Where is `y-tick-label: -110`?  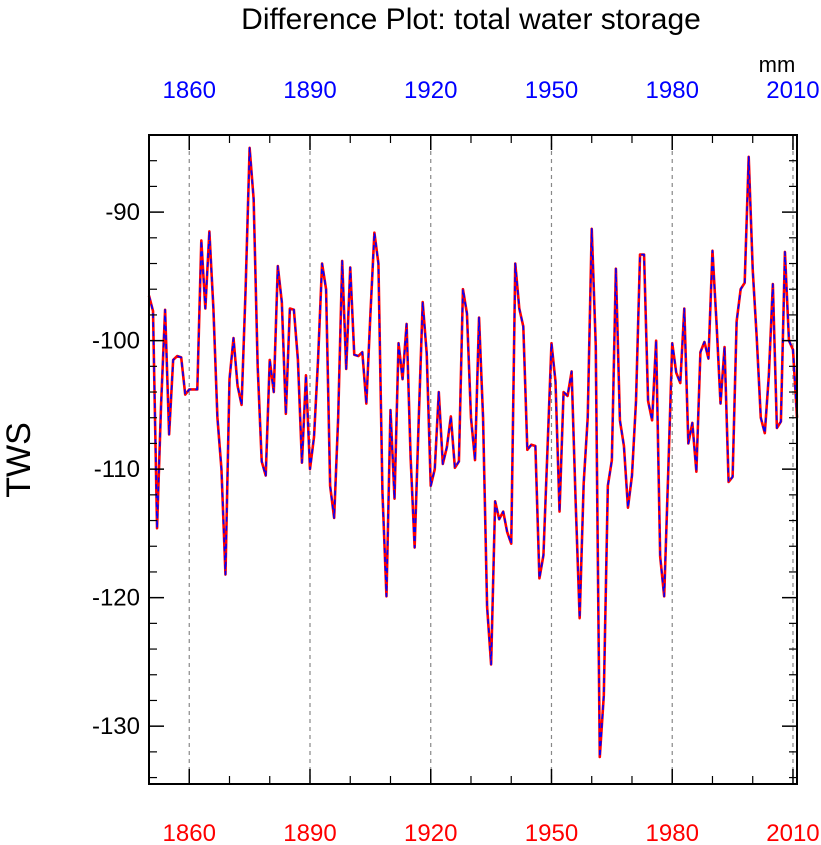 y-tick-label: -110 is located at coordinates (117, 469).